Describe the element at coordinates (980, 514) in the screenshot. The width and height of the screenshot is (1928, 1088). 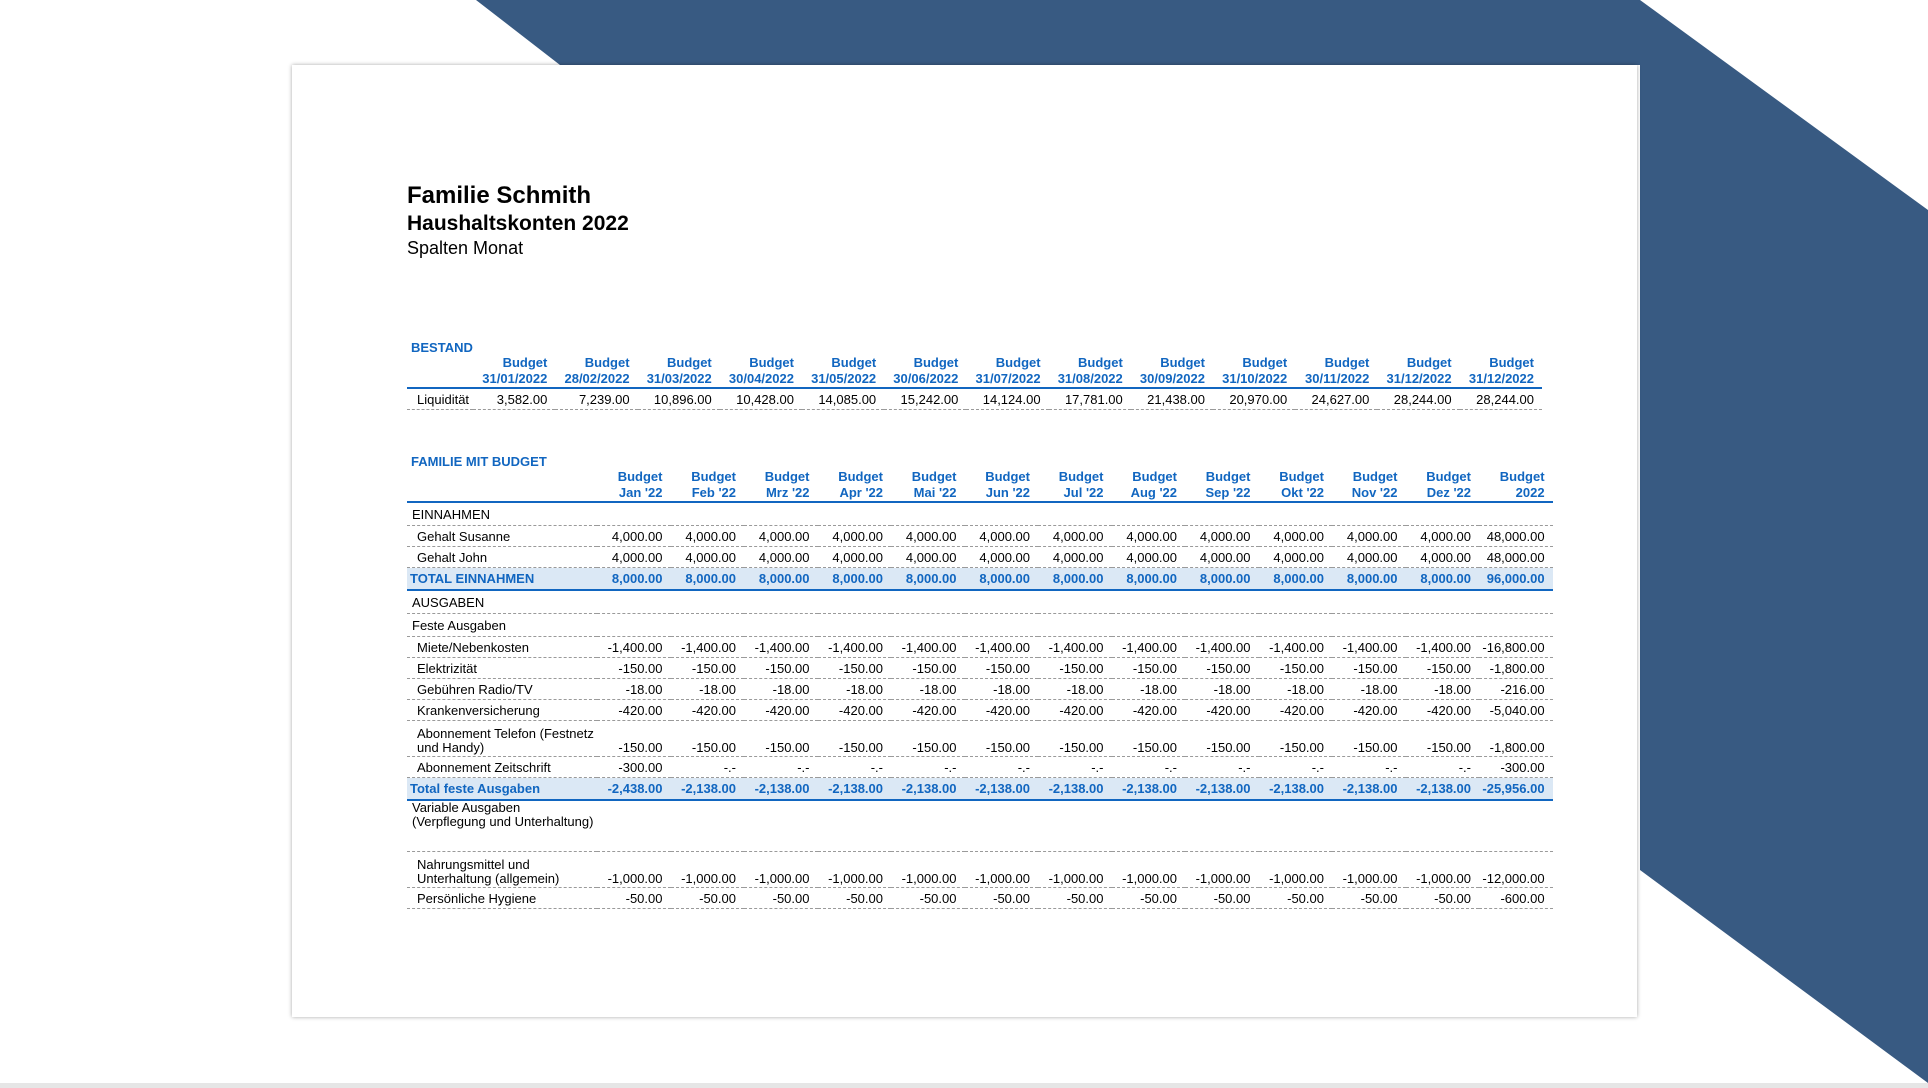
I see `group-row: EINNAHMEN` at that location.